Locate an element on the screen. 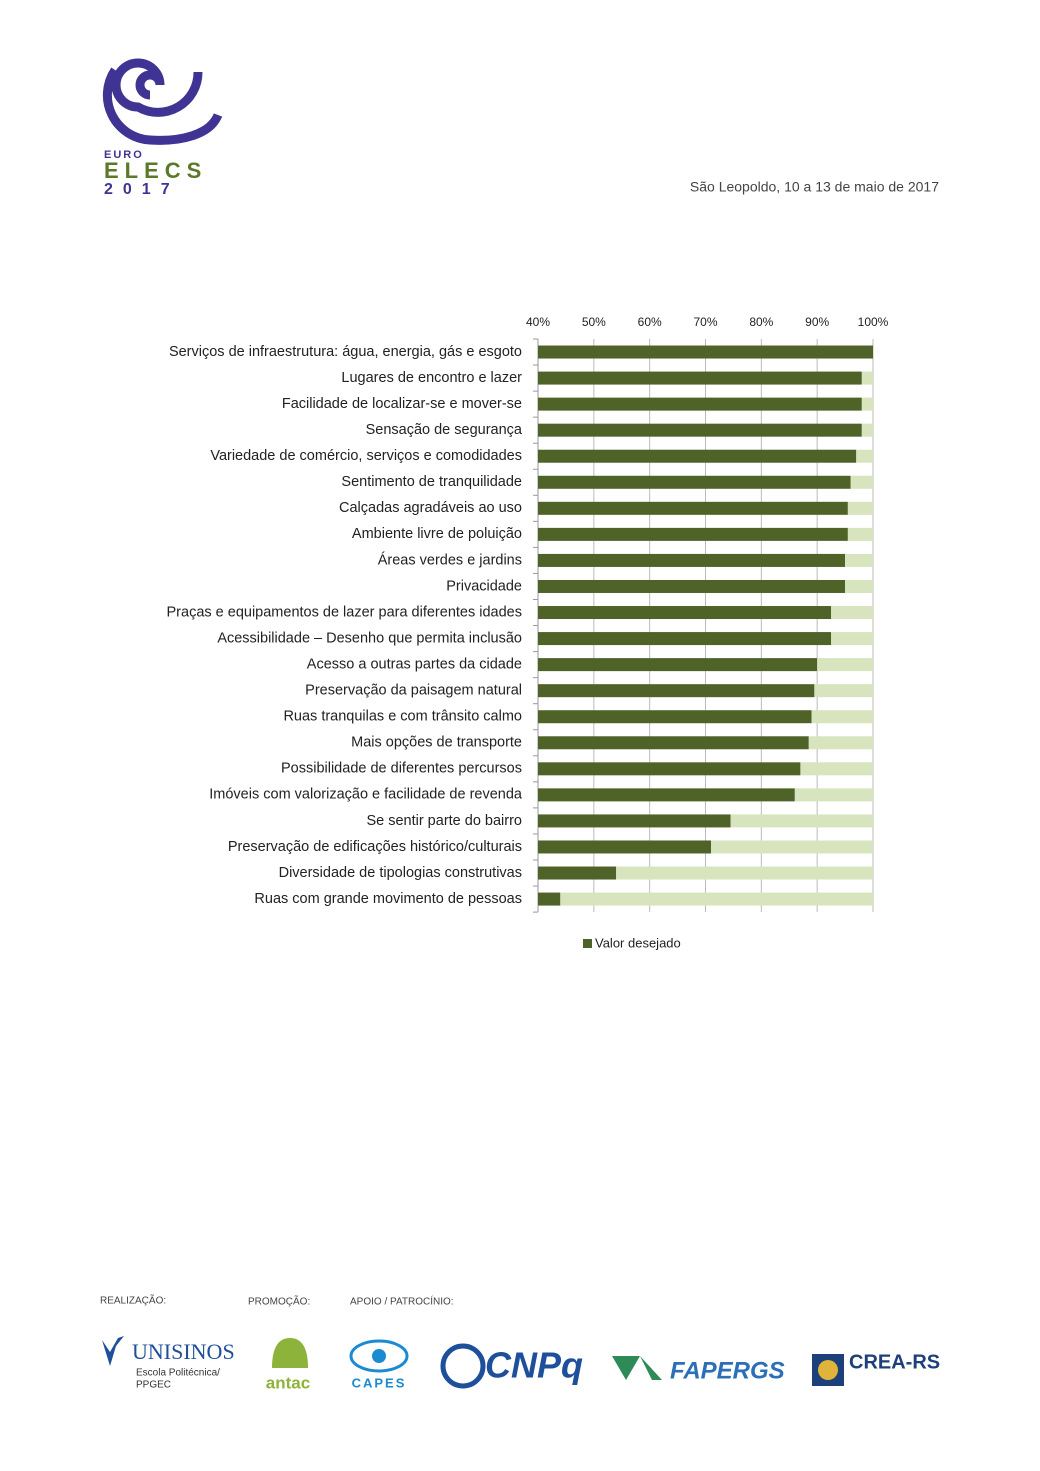  logo-capes: CAPES is located at coordinates (379, 1382).